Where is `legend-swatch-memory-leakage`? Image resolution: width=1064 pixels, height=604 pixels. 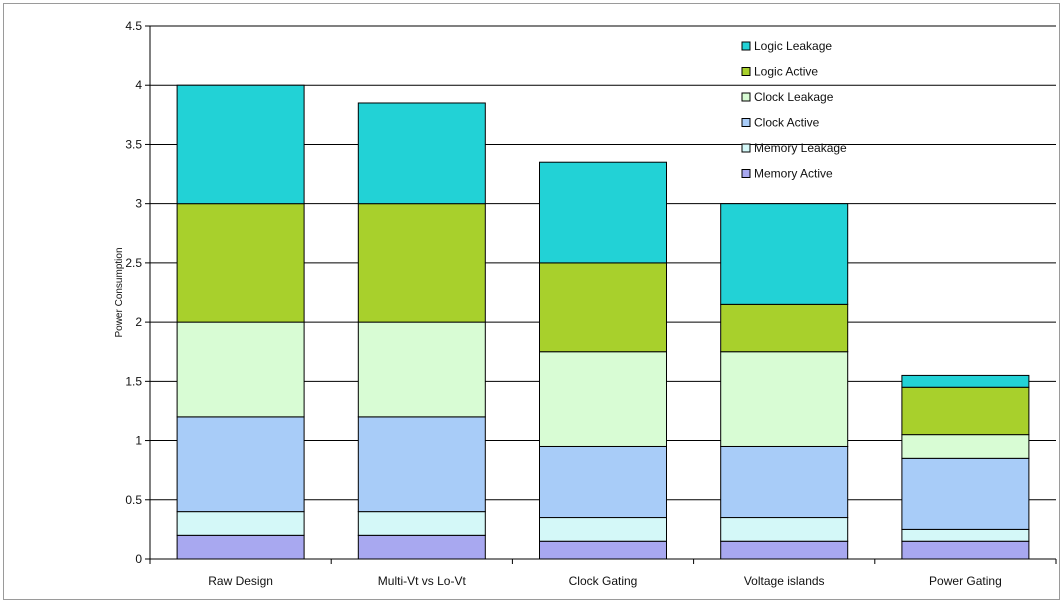 legend-swatch-memory-leakage is located at coordinates (746, 148).